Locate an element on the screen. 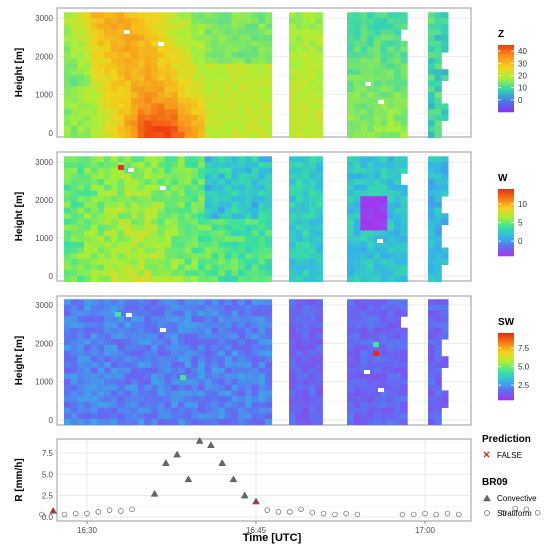 The image size is (546, 550). stratiform-point is located at coordinates (75, 513).